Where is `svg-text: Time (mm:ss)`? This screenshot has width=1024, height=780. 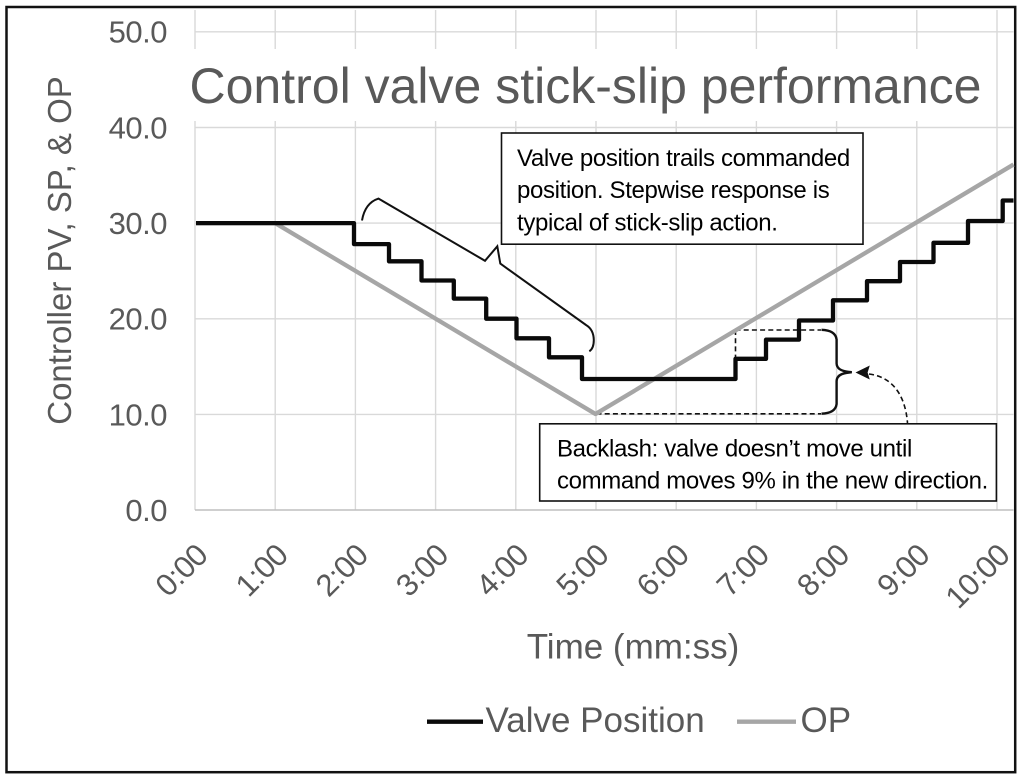
svg-text: Time (mm:ss) is located at coordinates (633, 647).